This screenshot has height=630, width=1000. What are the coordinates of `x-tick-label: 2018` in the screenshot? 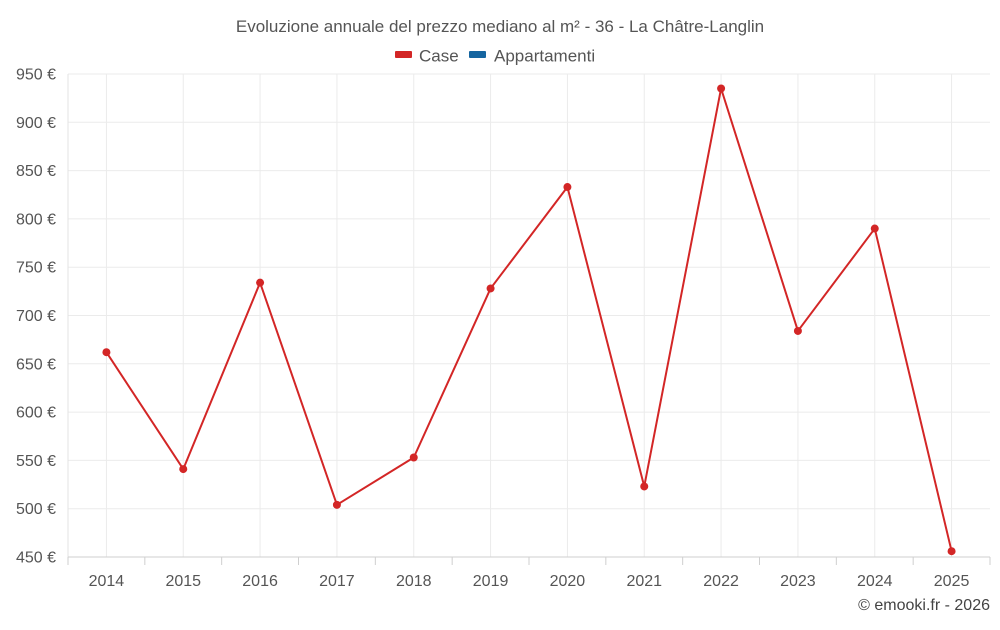 It's located at (414, 581).